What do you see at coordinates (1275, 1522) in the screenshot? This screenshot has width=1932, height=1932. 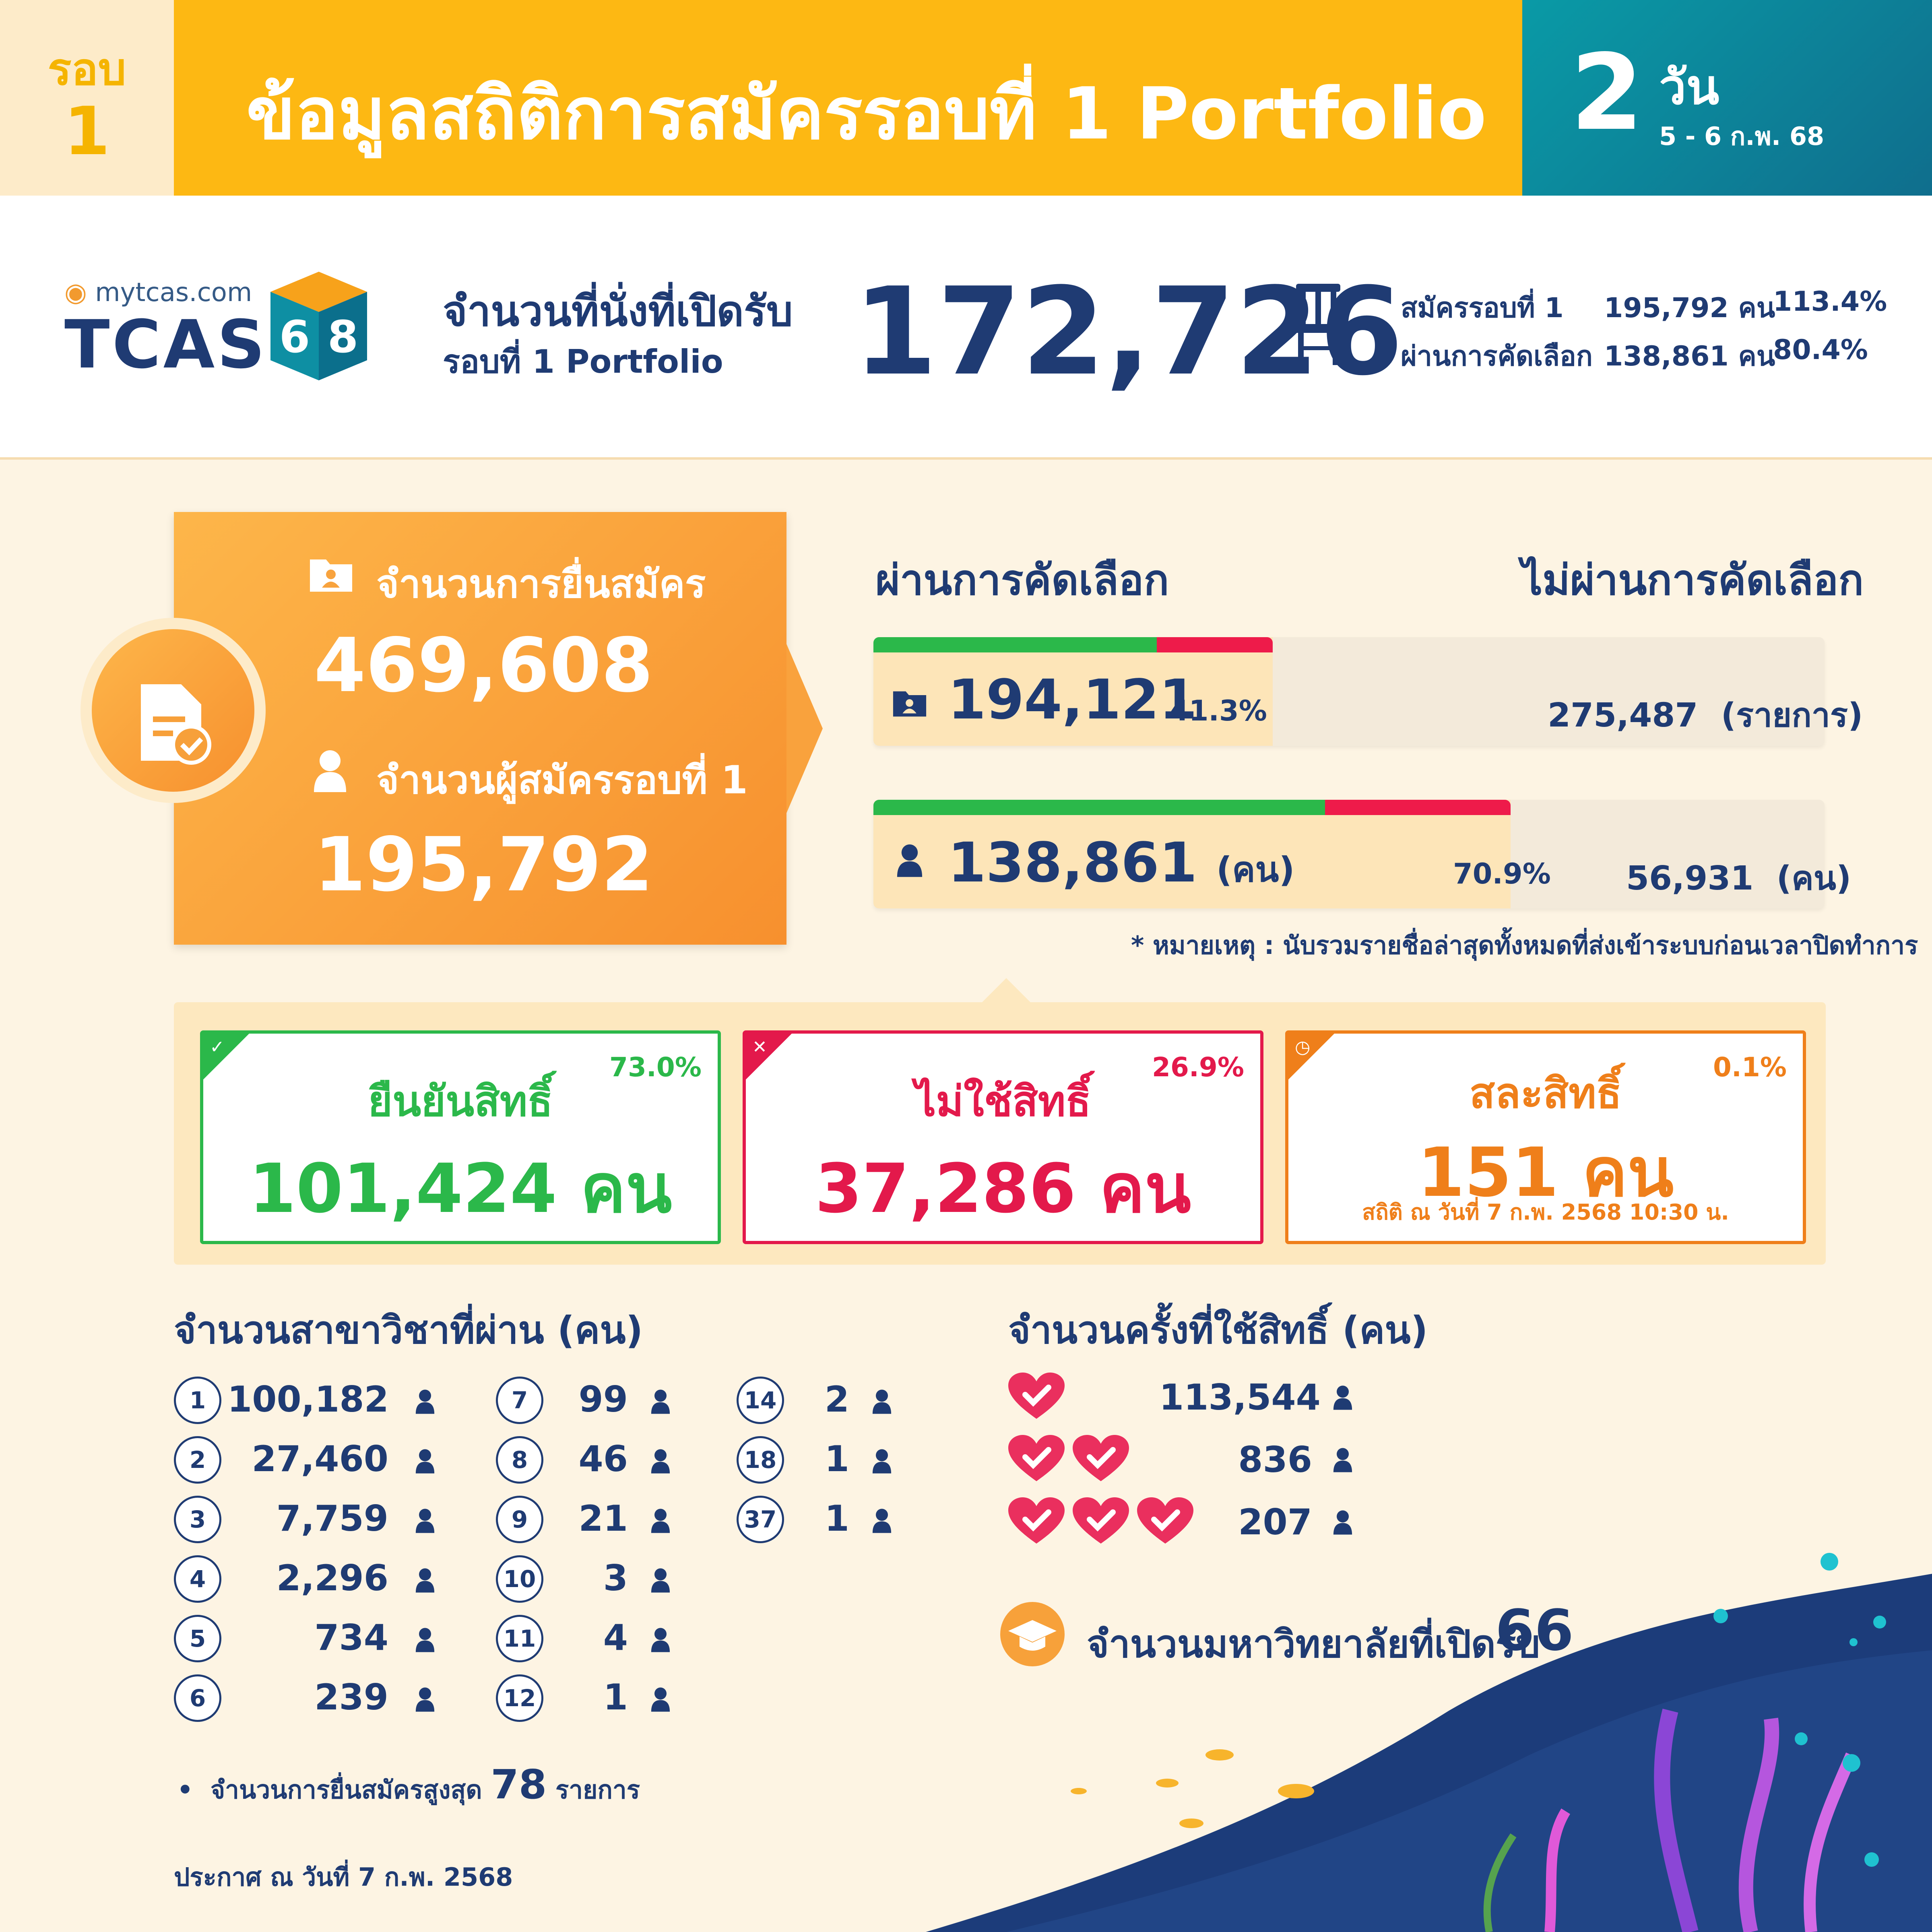 I see `usage-value: 207` at bounding box center [1275, 1522].